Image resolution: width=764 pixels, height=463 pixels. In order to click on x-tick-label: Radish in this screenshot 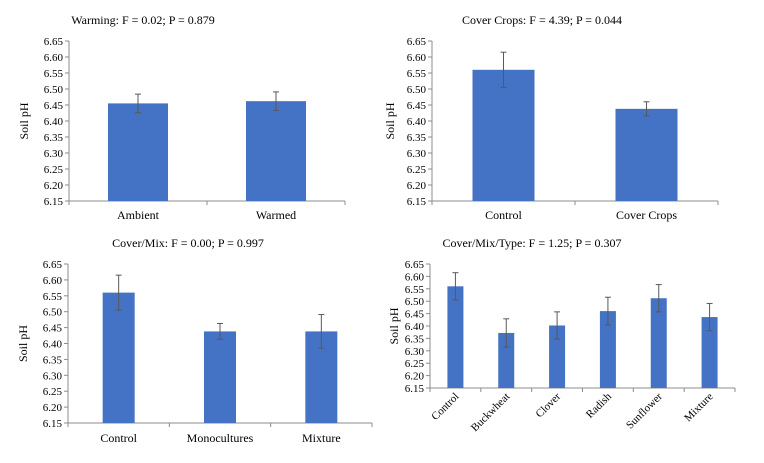, I will do `click(599, 405)`.